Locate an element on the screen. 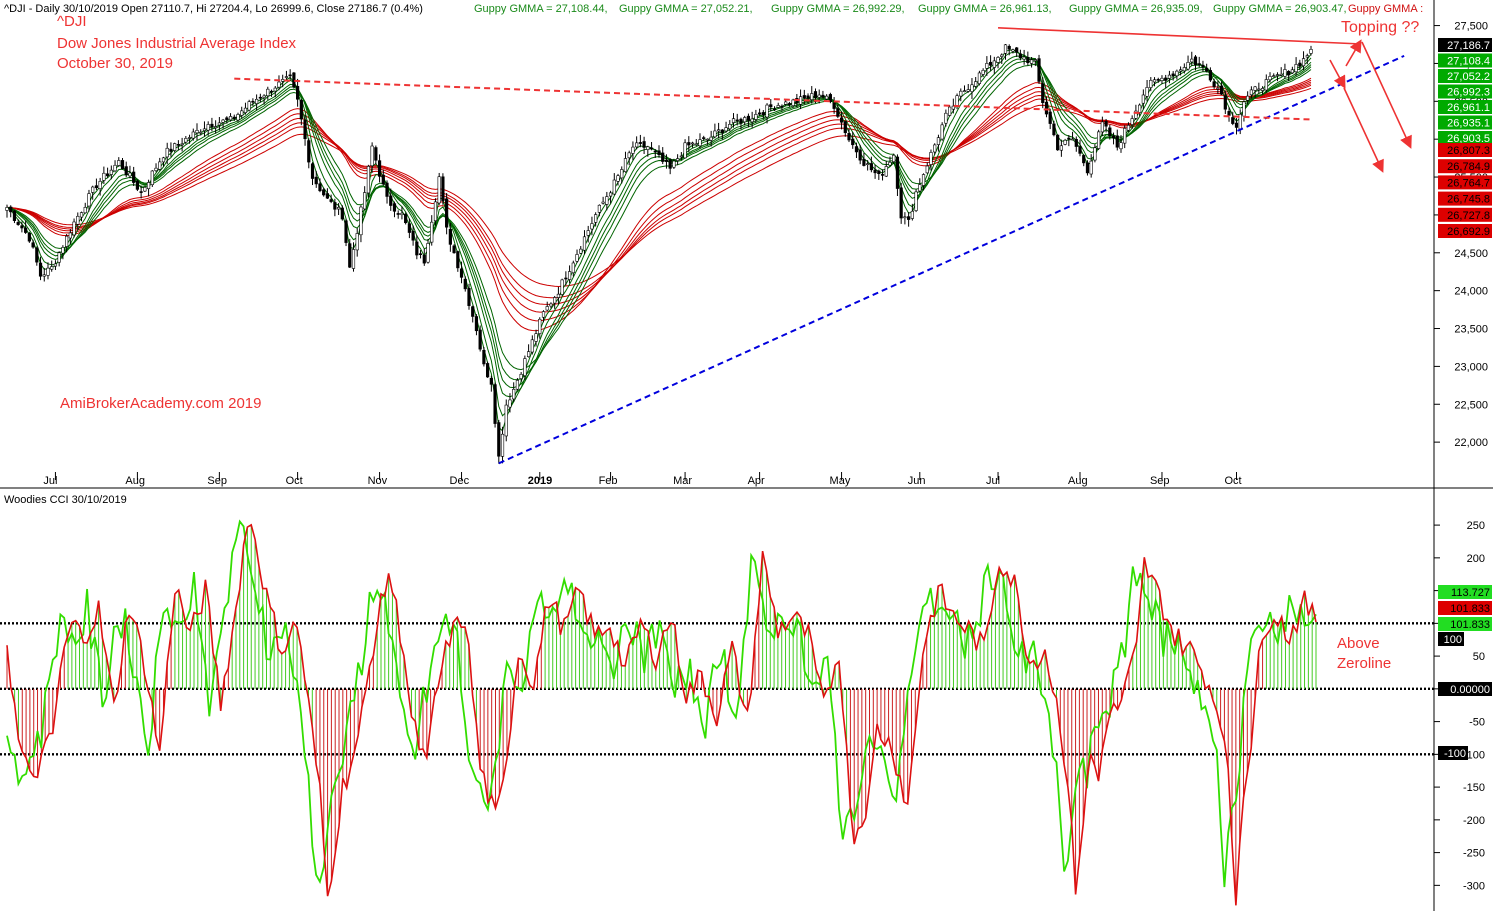 This screenshot has width=1493, height=916. header-gmma-2: Guppy GMMA = 27,052.21, is located at coordinates (686, 9).